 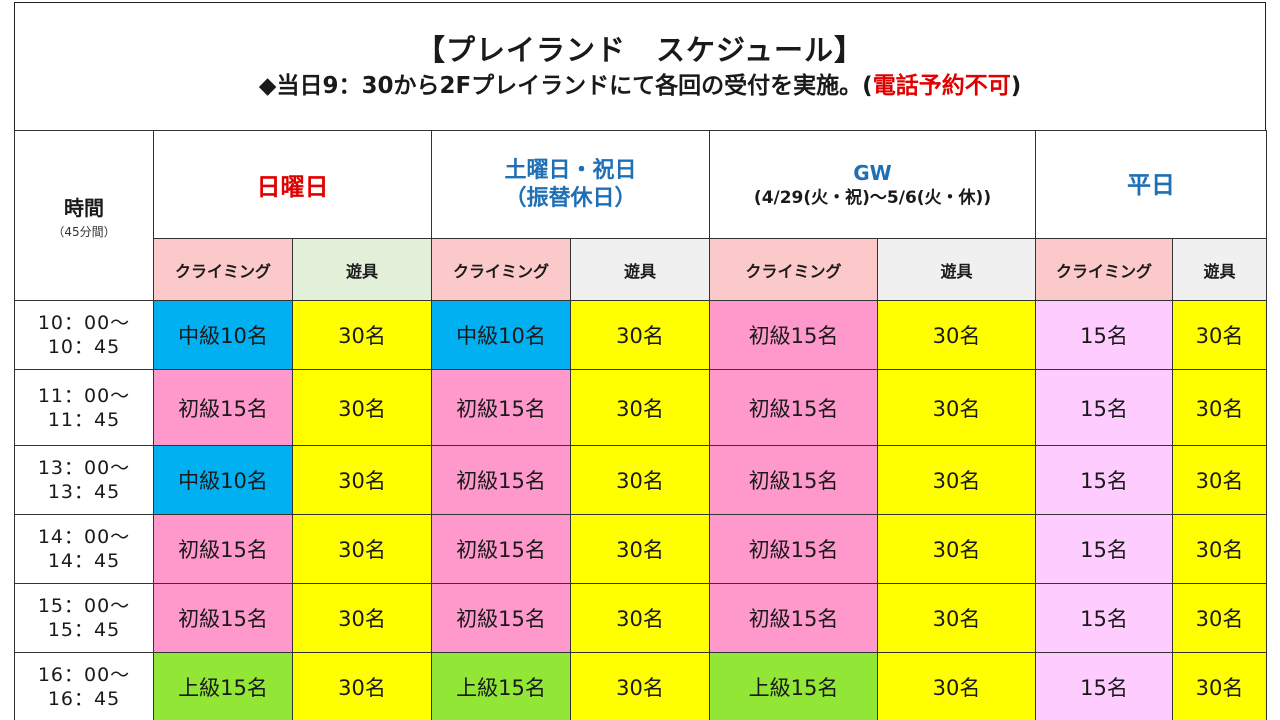 I want to click on time-start: 14：00～, so click(x=84, y=537).